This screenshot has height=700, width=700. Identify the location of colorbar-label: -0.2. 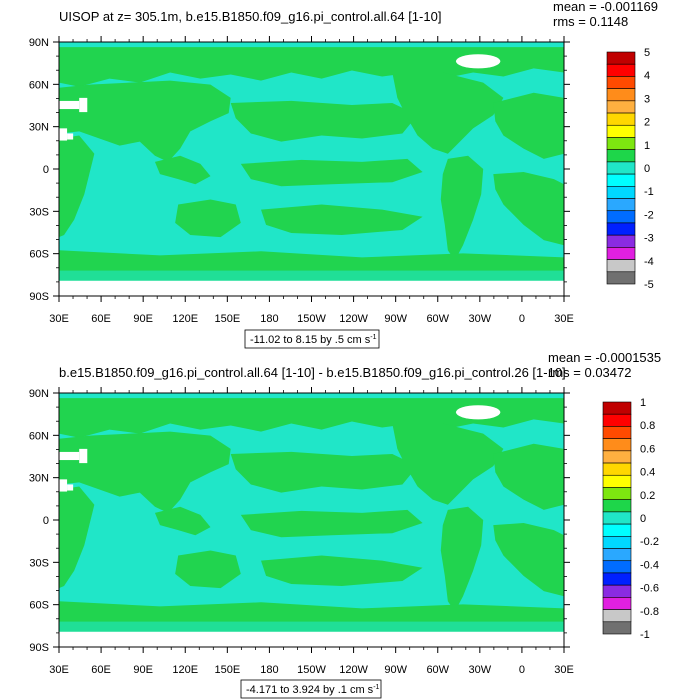
(649, 542).